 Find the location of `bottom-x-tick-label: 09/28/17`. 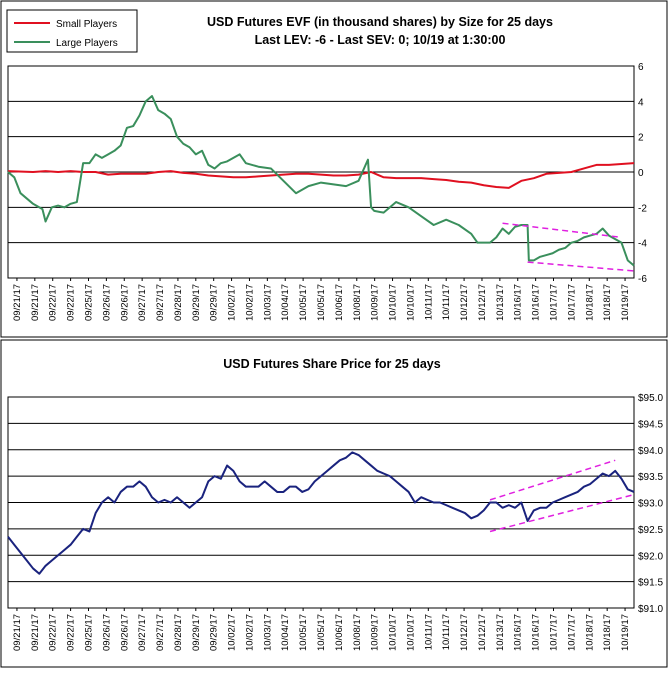

bottom-x-tick-label: 09/28/17 is located at coordinates (178, 632).